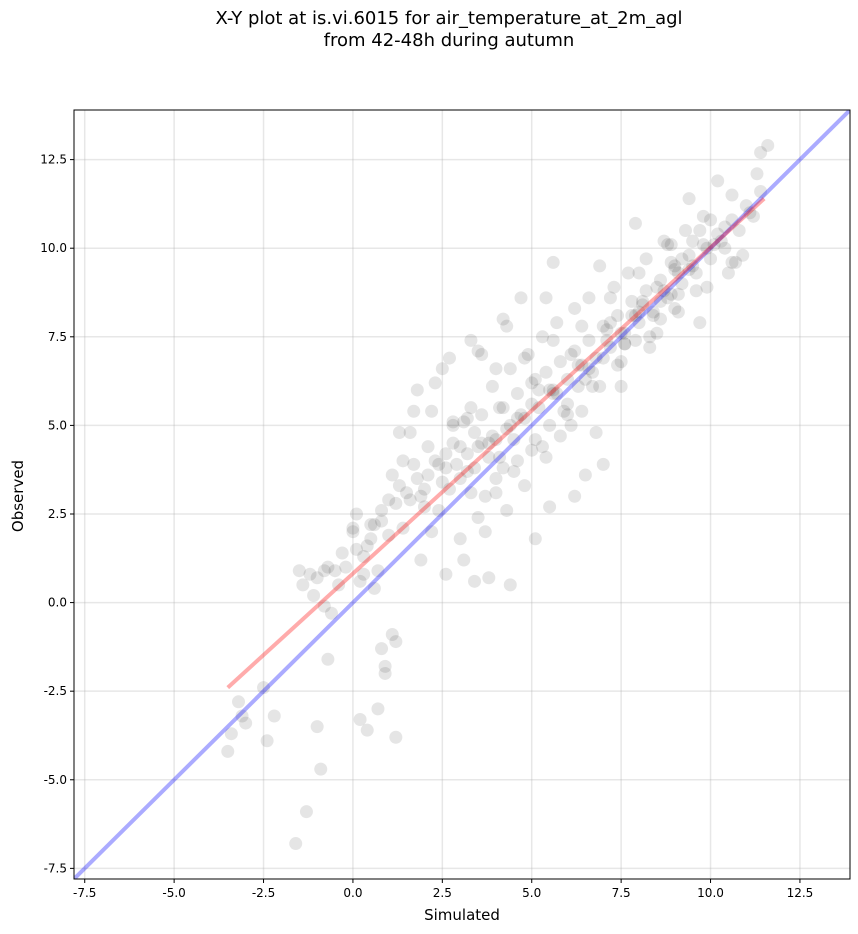 The image size is (858, 934). What do you see at coordinates (710, 893) in the screenshot?
I see `x-tick-label: 10.0` at bounding box center [710, 893].